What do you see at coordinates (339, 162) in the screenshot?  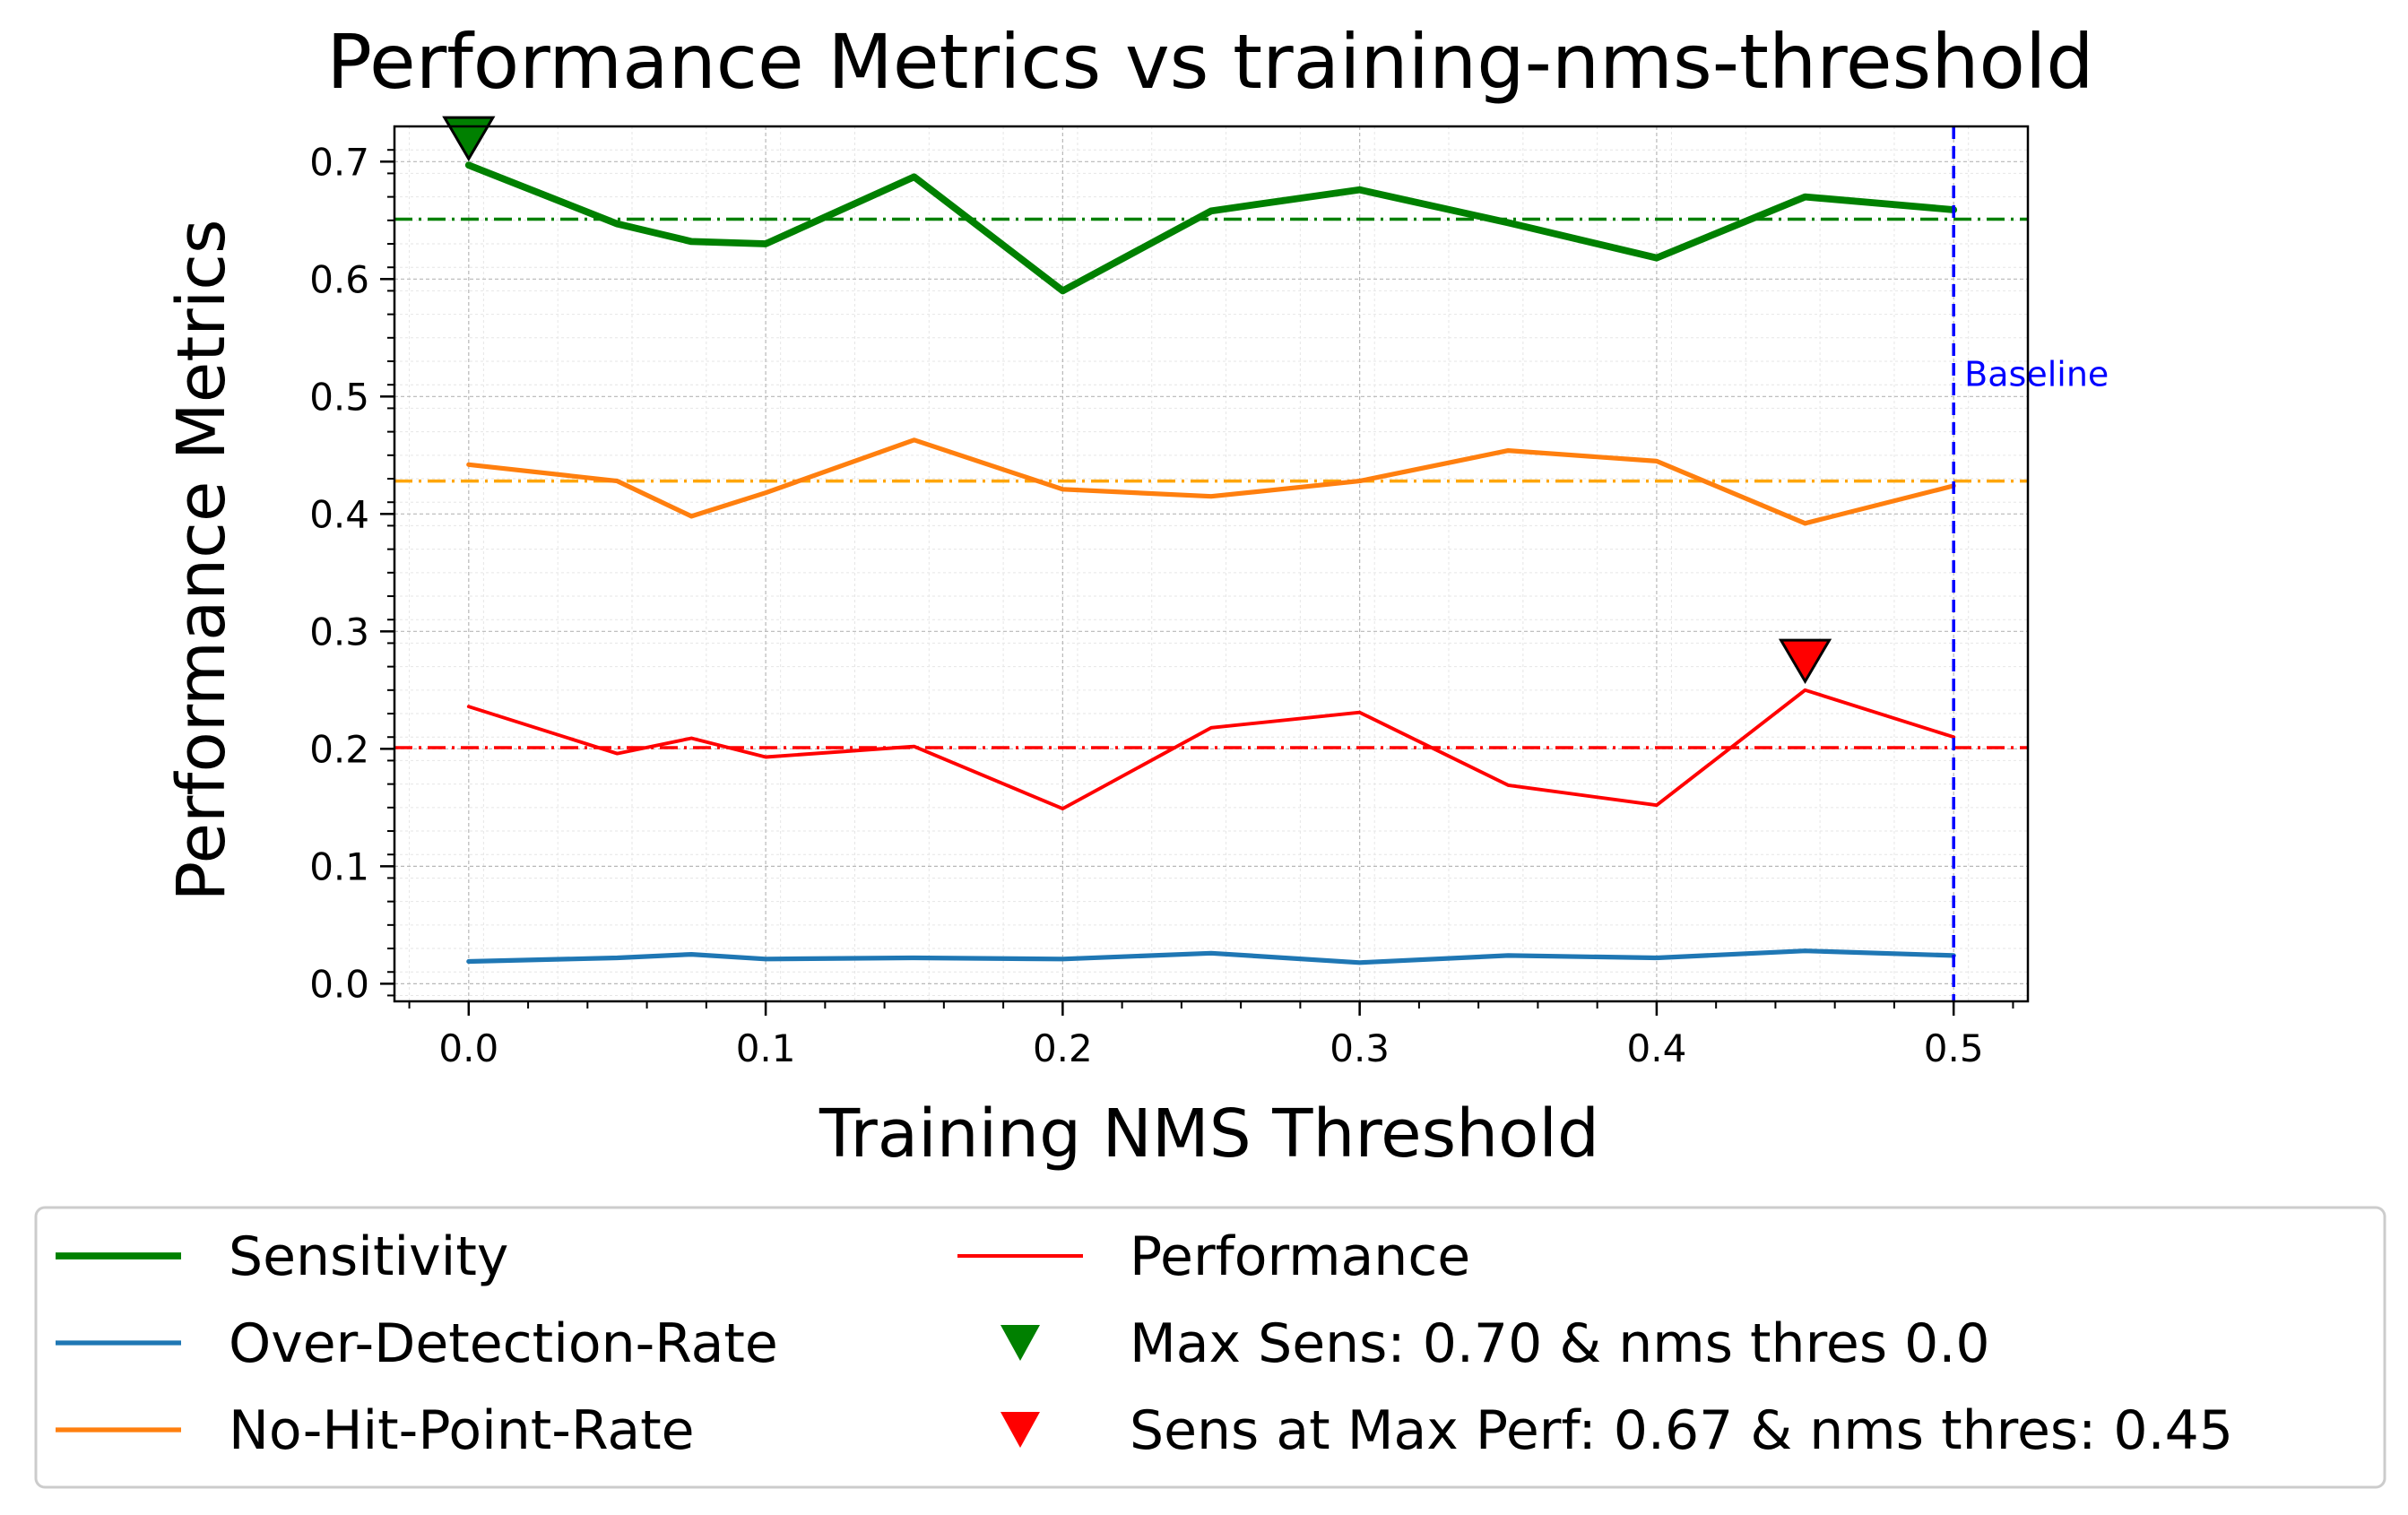 I see `y-tick-label: 0.7` at bounding box center [339, 162].